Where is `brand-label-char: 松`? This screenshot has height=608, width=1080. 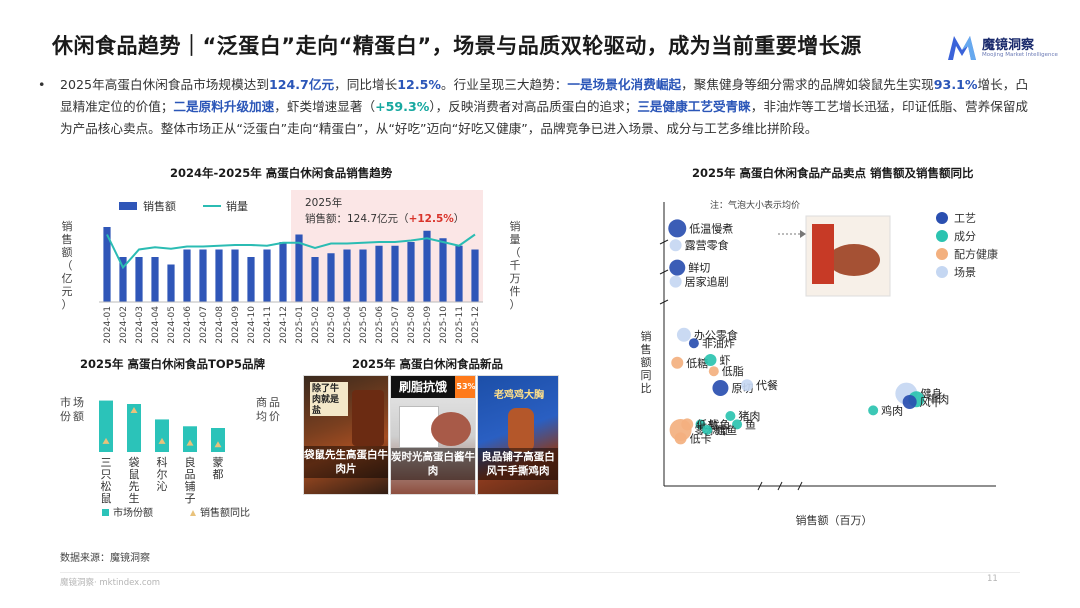
brand-label-char: 松 is located at coordinates (106, 486).